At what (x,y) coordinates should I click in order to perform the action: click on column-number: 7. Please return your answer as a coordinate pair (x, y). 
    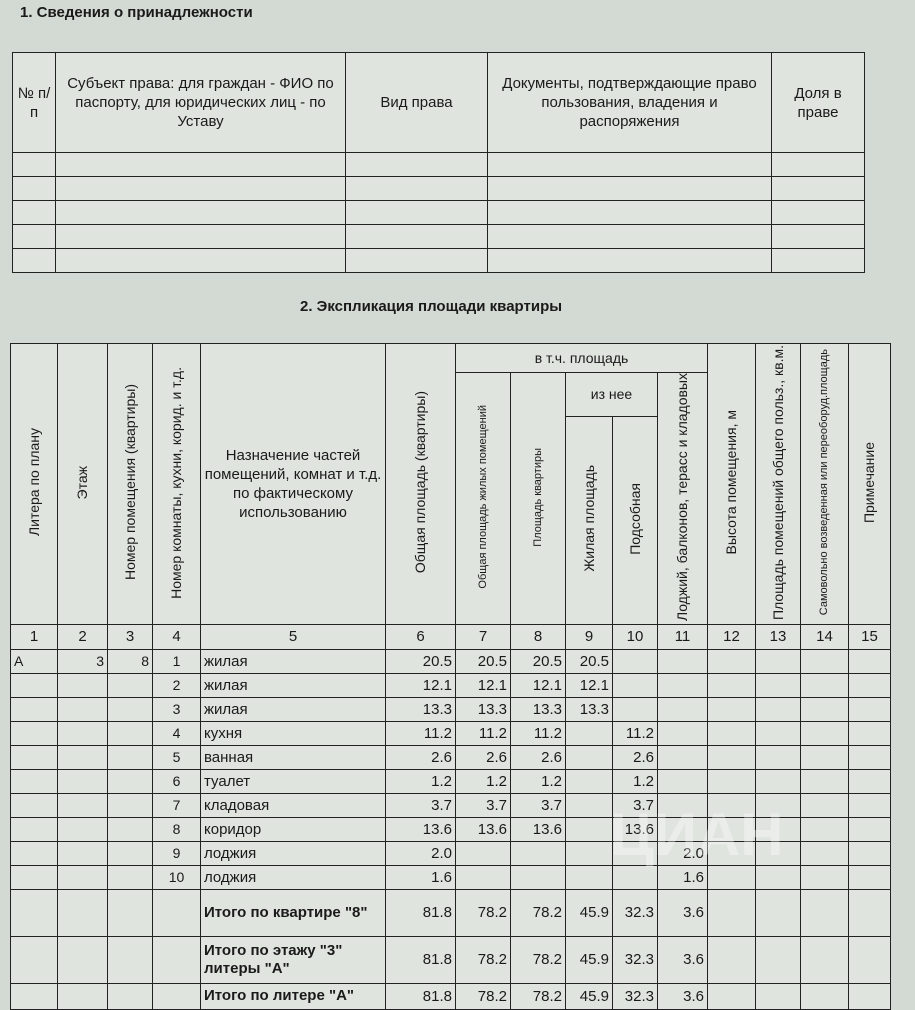
    Looking at the image, I should click on (483, 636).